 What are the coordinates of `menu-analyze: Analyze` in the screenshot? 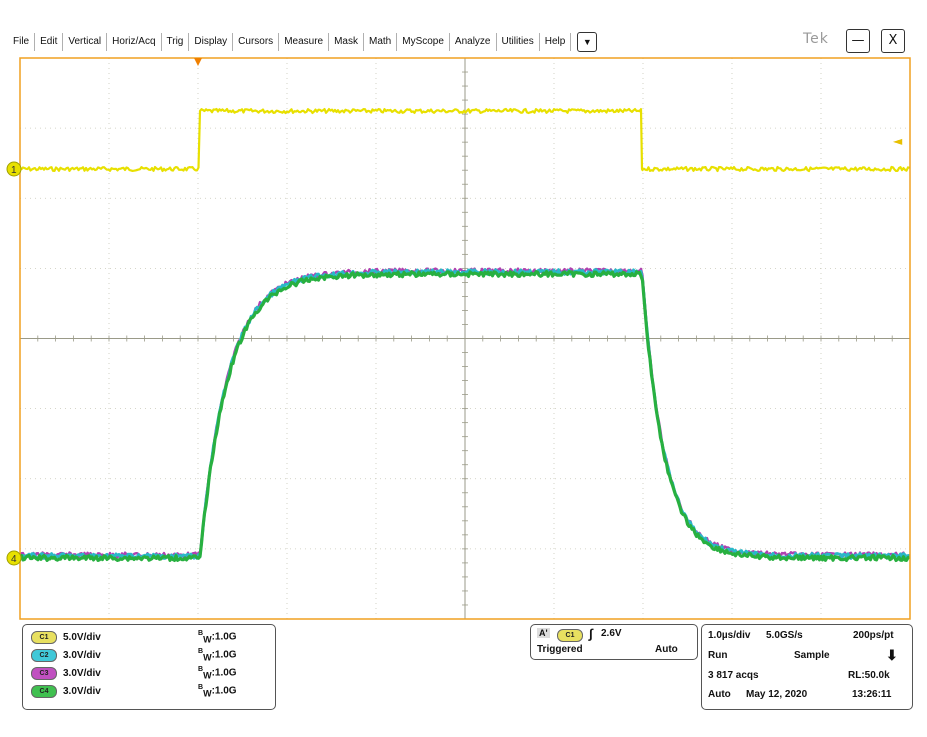 It's located at (473, 42).